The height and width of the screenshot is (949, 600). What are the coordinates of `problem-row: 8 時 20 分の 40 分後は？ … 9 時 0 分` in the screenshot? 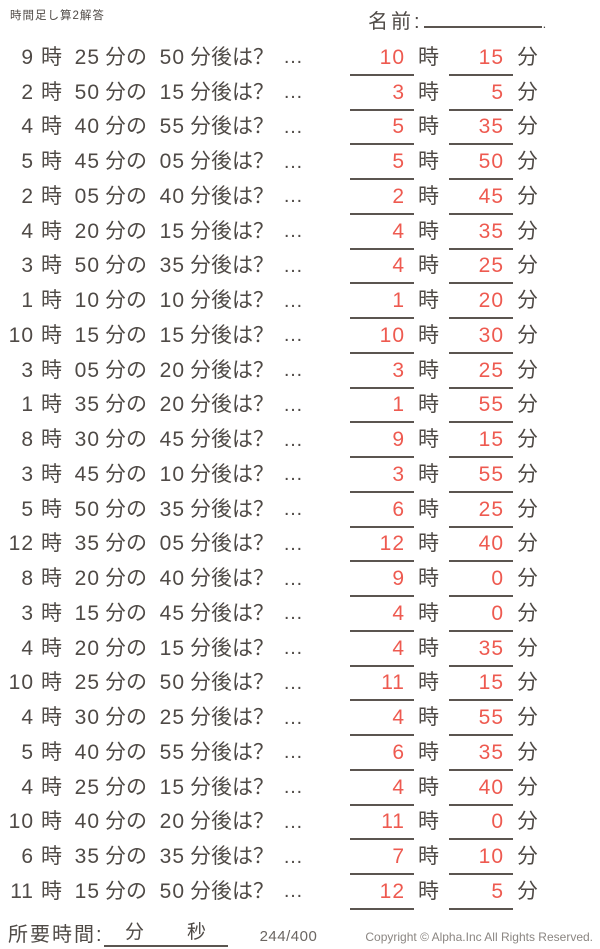 It's located at (300, 579).